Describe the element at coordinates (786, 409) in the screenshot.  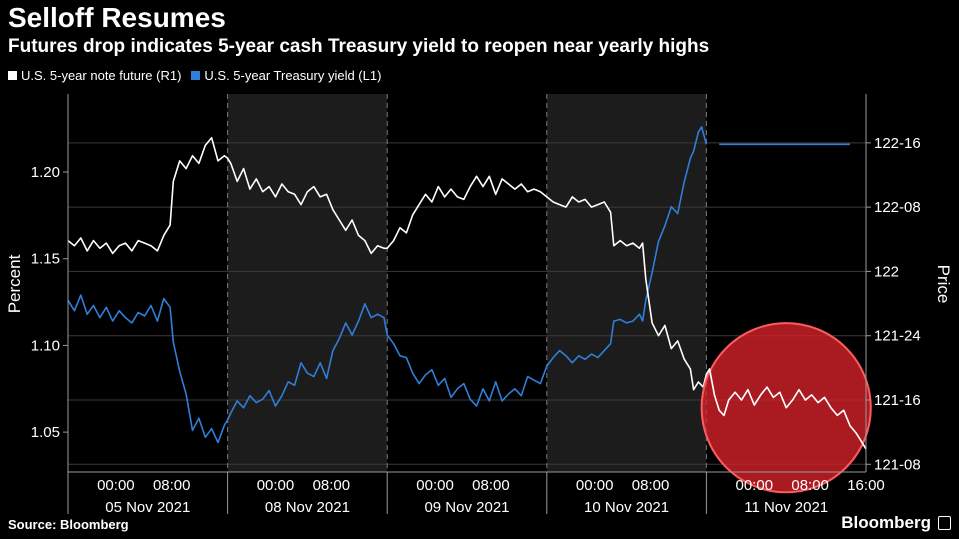
I see `series-line-future-highlighted` at that location.